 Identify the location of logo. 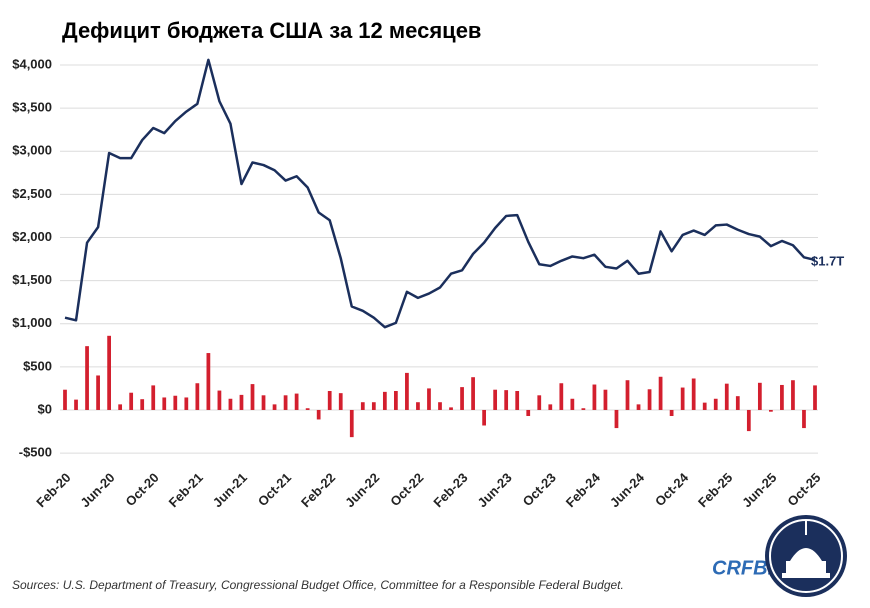
(806, 556).